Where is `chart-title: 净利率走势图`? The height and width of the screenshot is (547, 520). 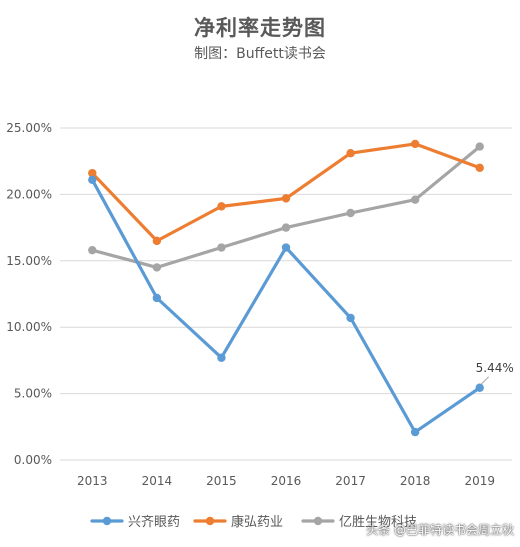 chart-title: 净利率走势图 is located at coordinates (260, 28).